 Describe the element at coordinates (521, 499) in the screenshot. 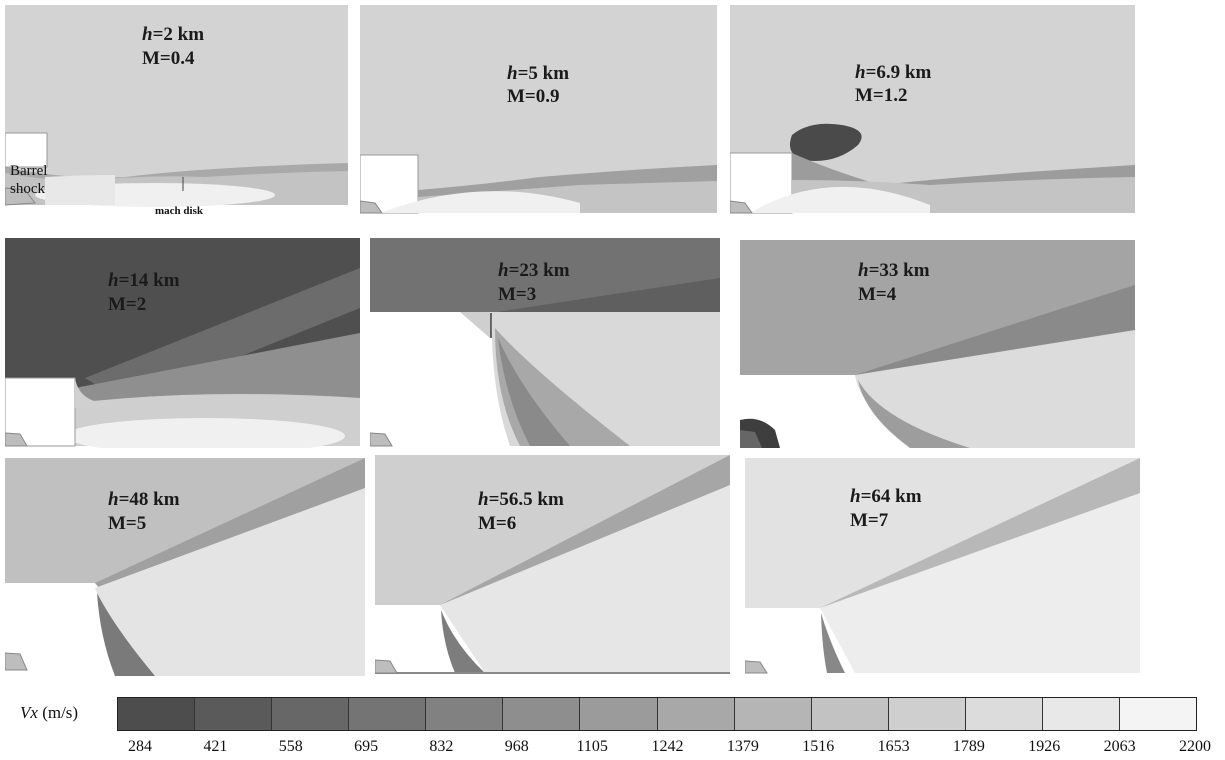

I see `panel-label-h: h=56.5 km` at that location.